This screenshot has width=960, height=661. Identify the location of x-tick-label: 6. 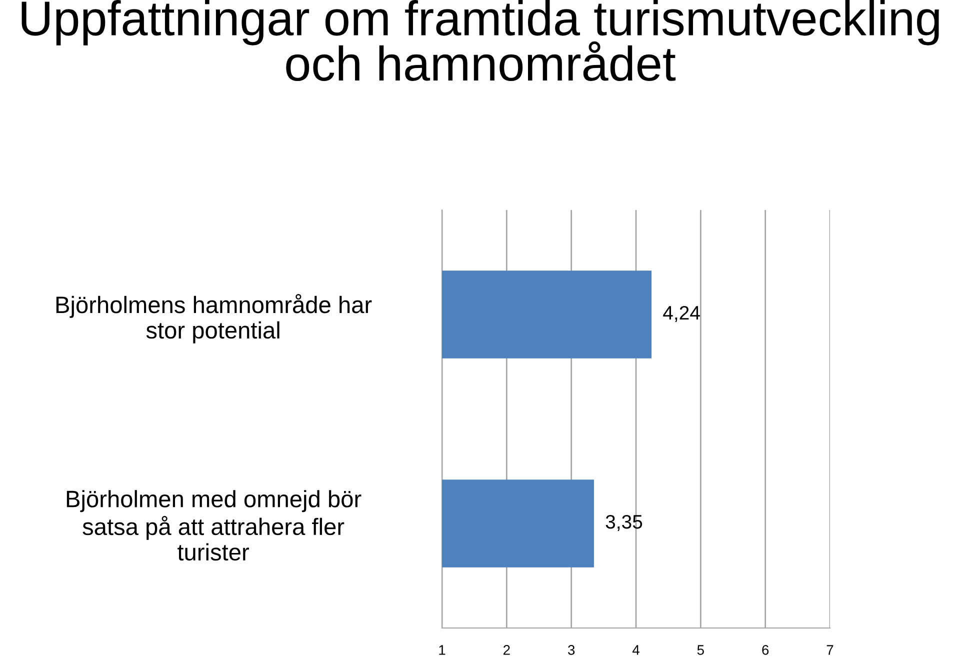
(765, 650).